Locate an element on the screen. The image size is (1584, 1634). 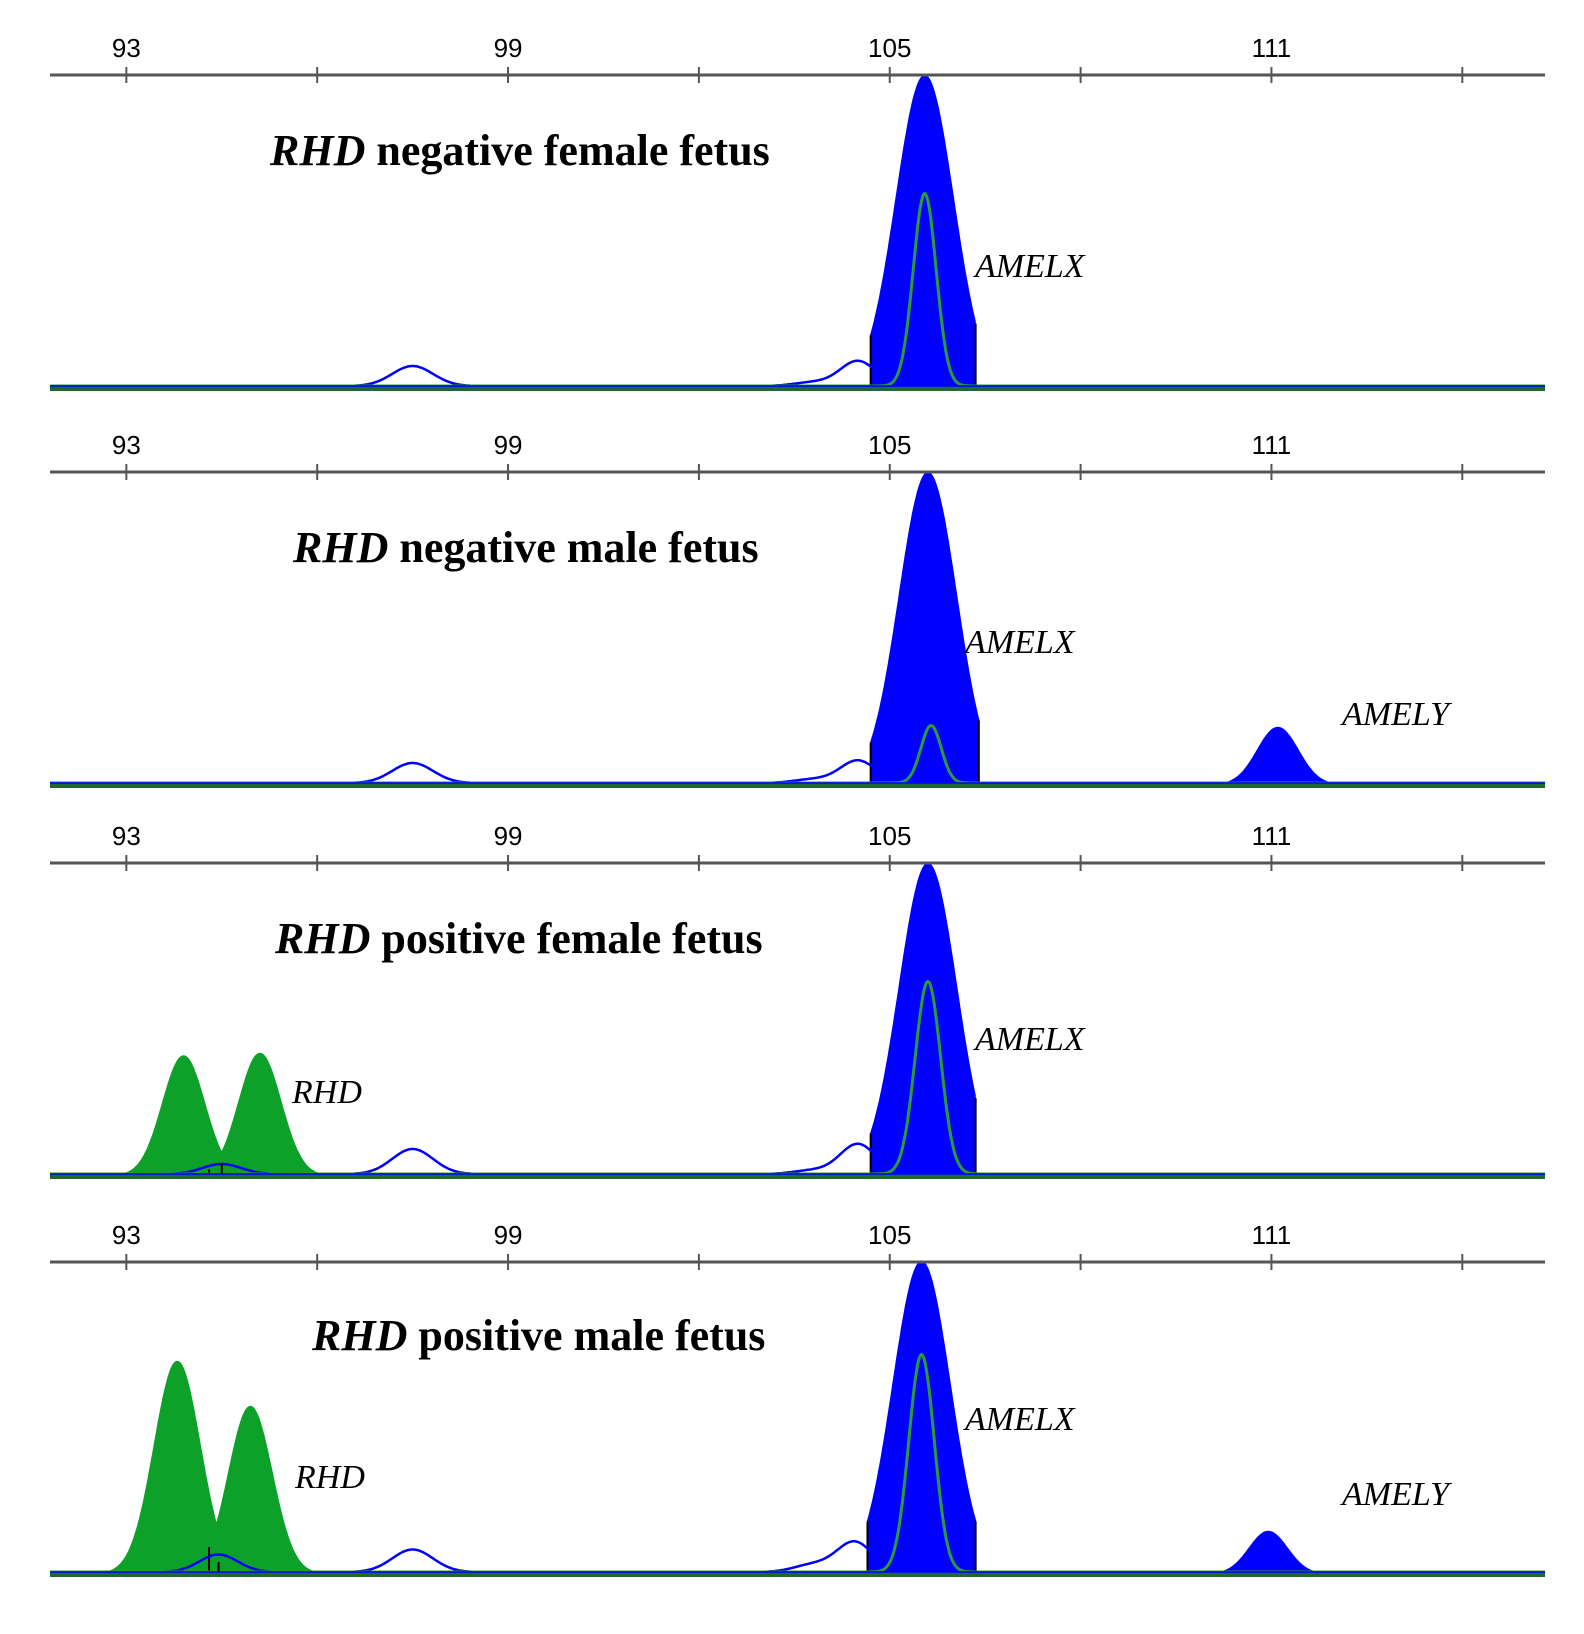
rhd-filled-peak is located at coordinates (294, 1114).